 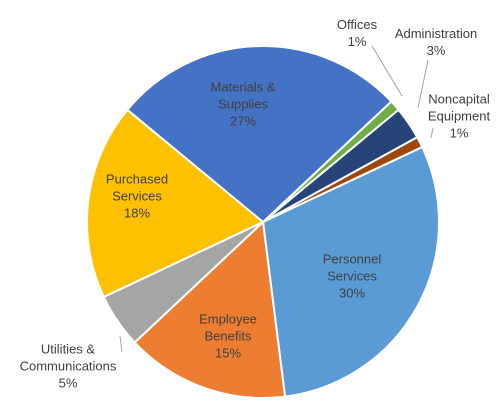 I want to click on slice-label: Utilities & Communications 5%, so click(x=68, y=366).